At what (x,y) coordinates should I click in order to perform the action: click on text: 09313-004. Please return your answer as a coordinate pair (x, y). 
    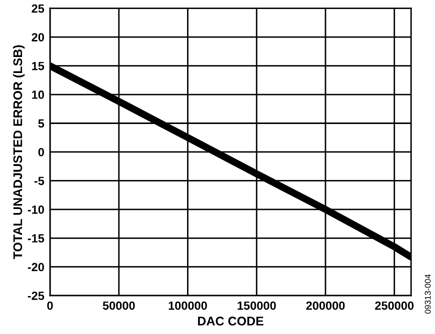
    Looking at the image, I should click on (427, 294).